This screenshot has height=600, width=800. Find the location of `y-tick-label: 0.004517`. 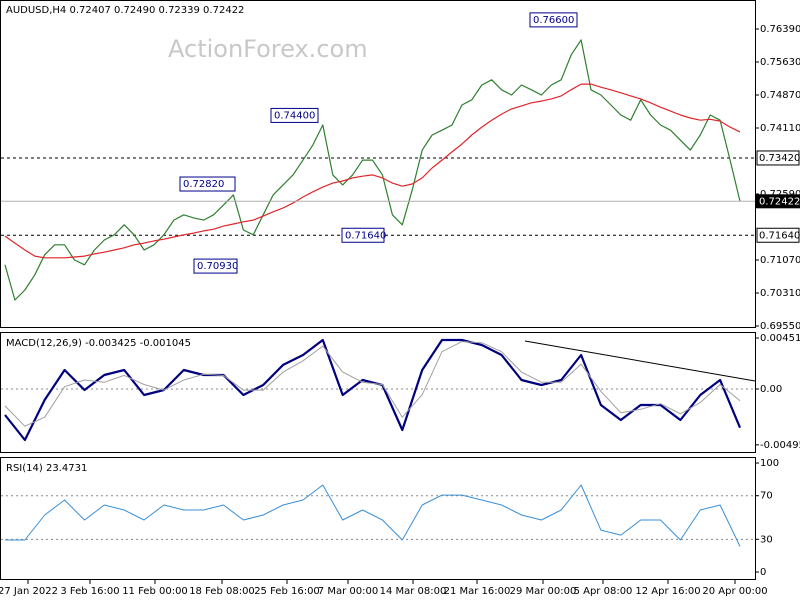

y-tick-label: 0.004517 is located at coordinates (780, 338).